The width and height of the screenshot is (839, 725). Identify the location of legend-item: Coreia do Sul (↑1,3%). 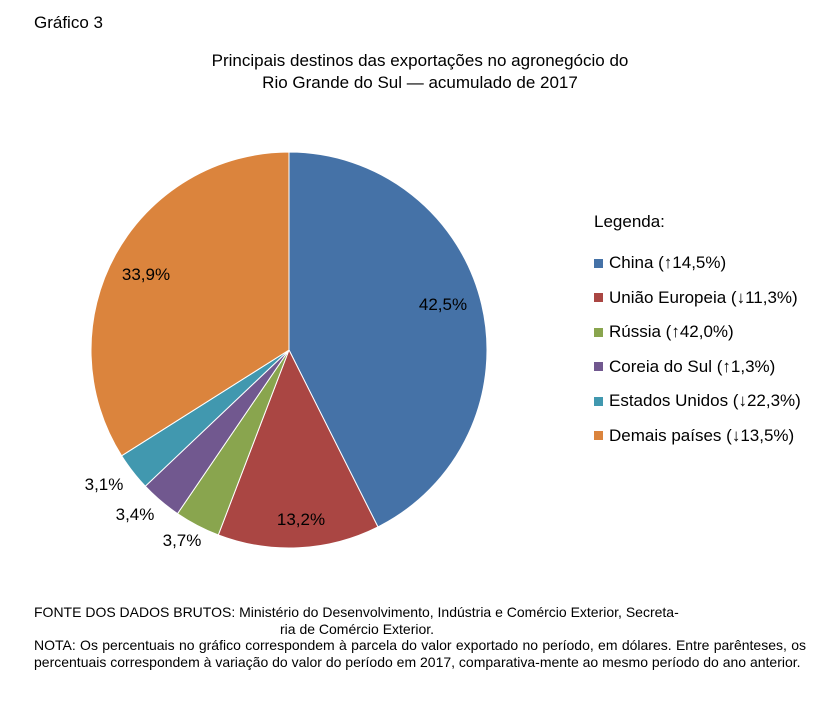
(697, 367).